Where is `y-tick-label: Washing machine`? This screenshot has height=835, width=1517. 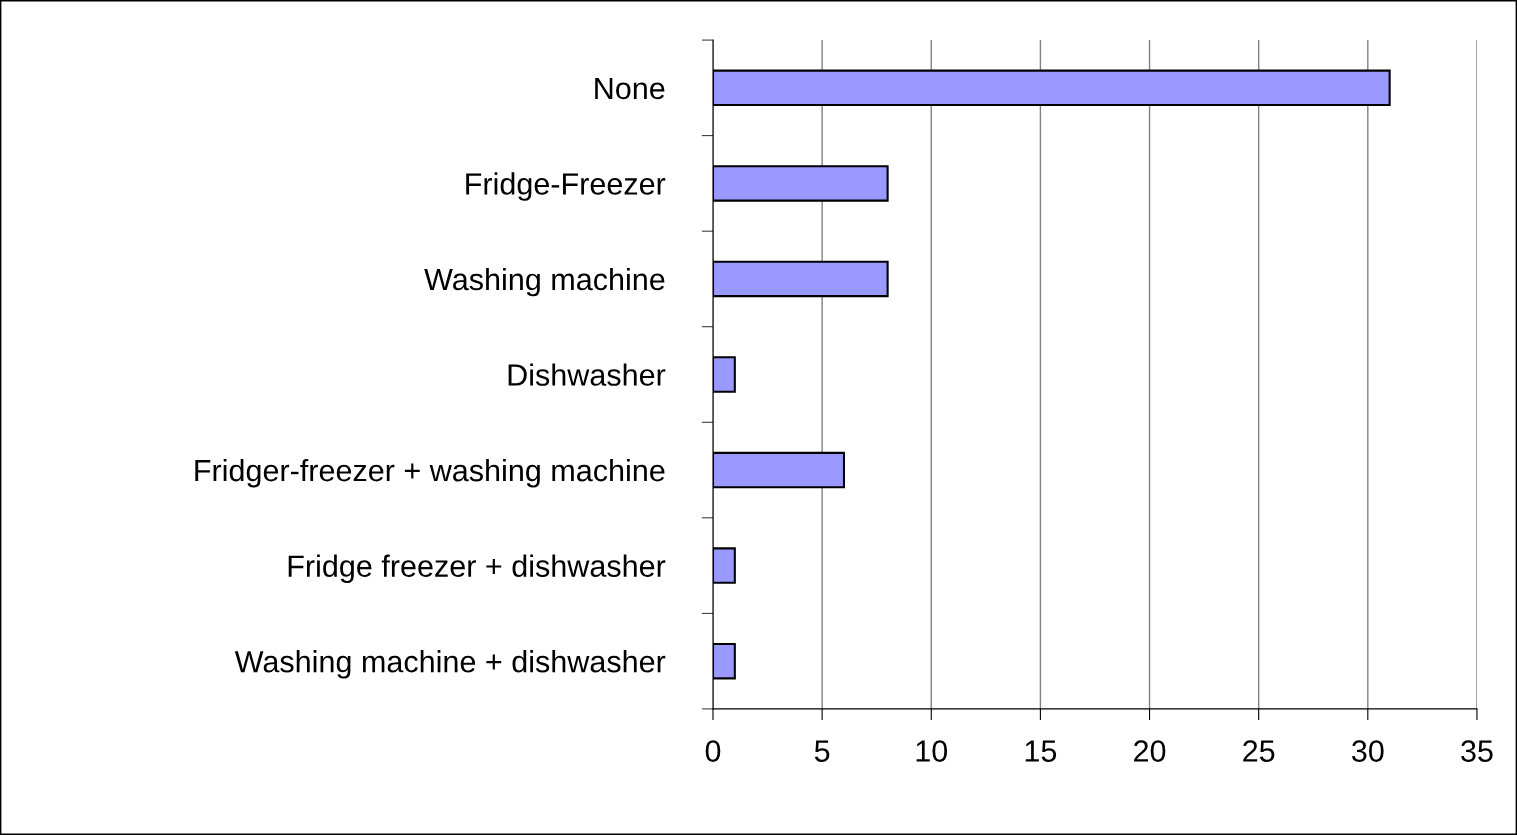 y-tick-label: Washing machine is located at coordinates (544, 282).